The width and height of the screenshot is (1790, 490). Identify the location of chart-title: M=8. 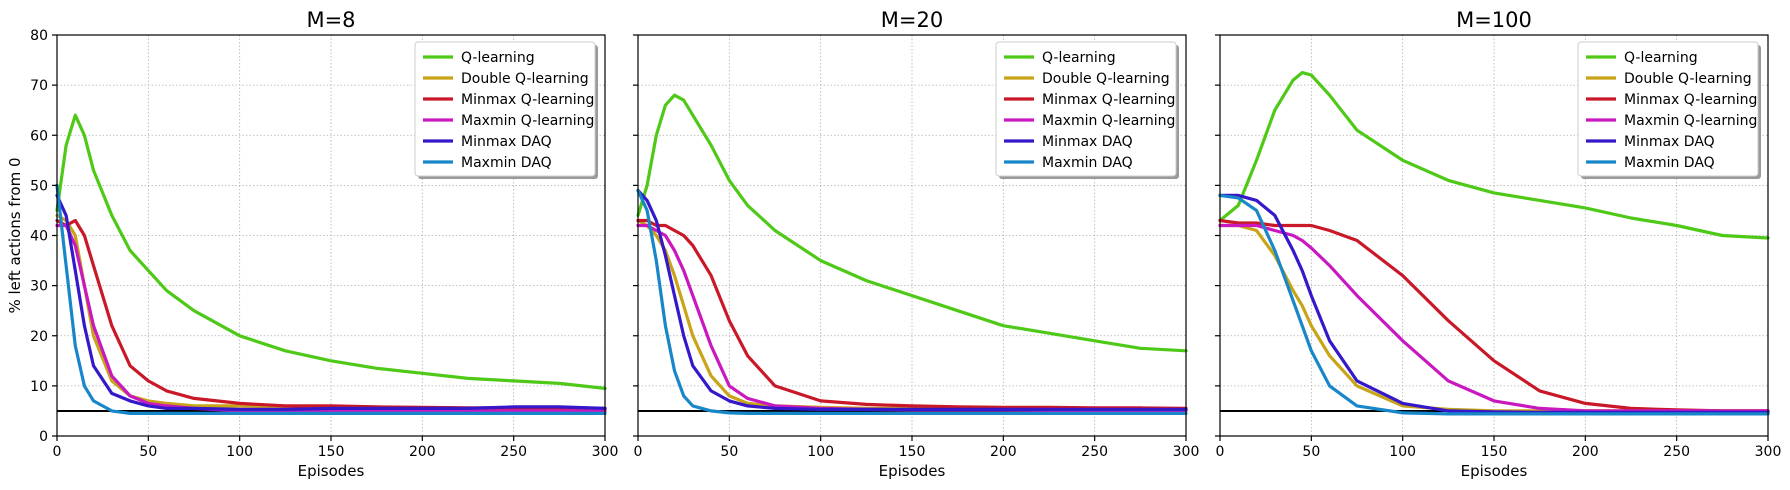
(330, 20).